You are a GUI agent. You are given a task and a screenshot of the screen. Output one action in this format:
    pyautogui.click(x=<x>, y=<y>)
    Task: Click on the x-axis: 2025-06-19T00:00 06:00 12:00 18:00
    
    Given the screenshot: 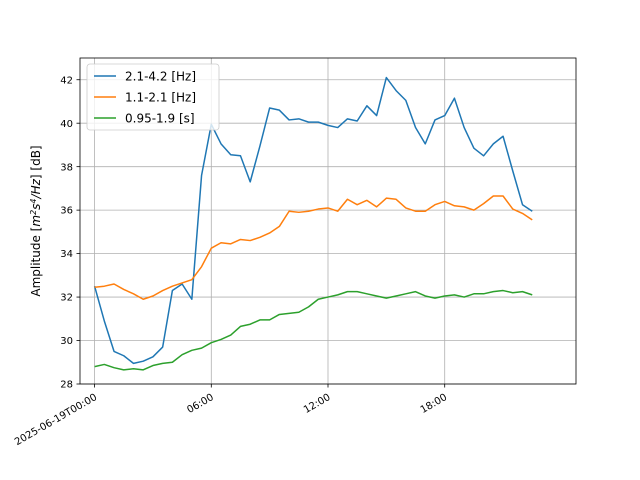 What is the action you would take?
    pyautogui.click(x=231, y=416)
    